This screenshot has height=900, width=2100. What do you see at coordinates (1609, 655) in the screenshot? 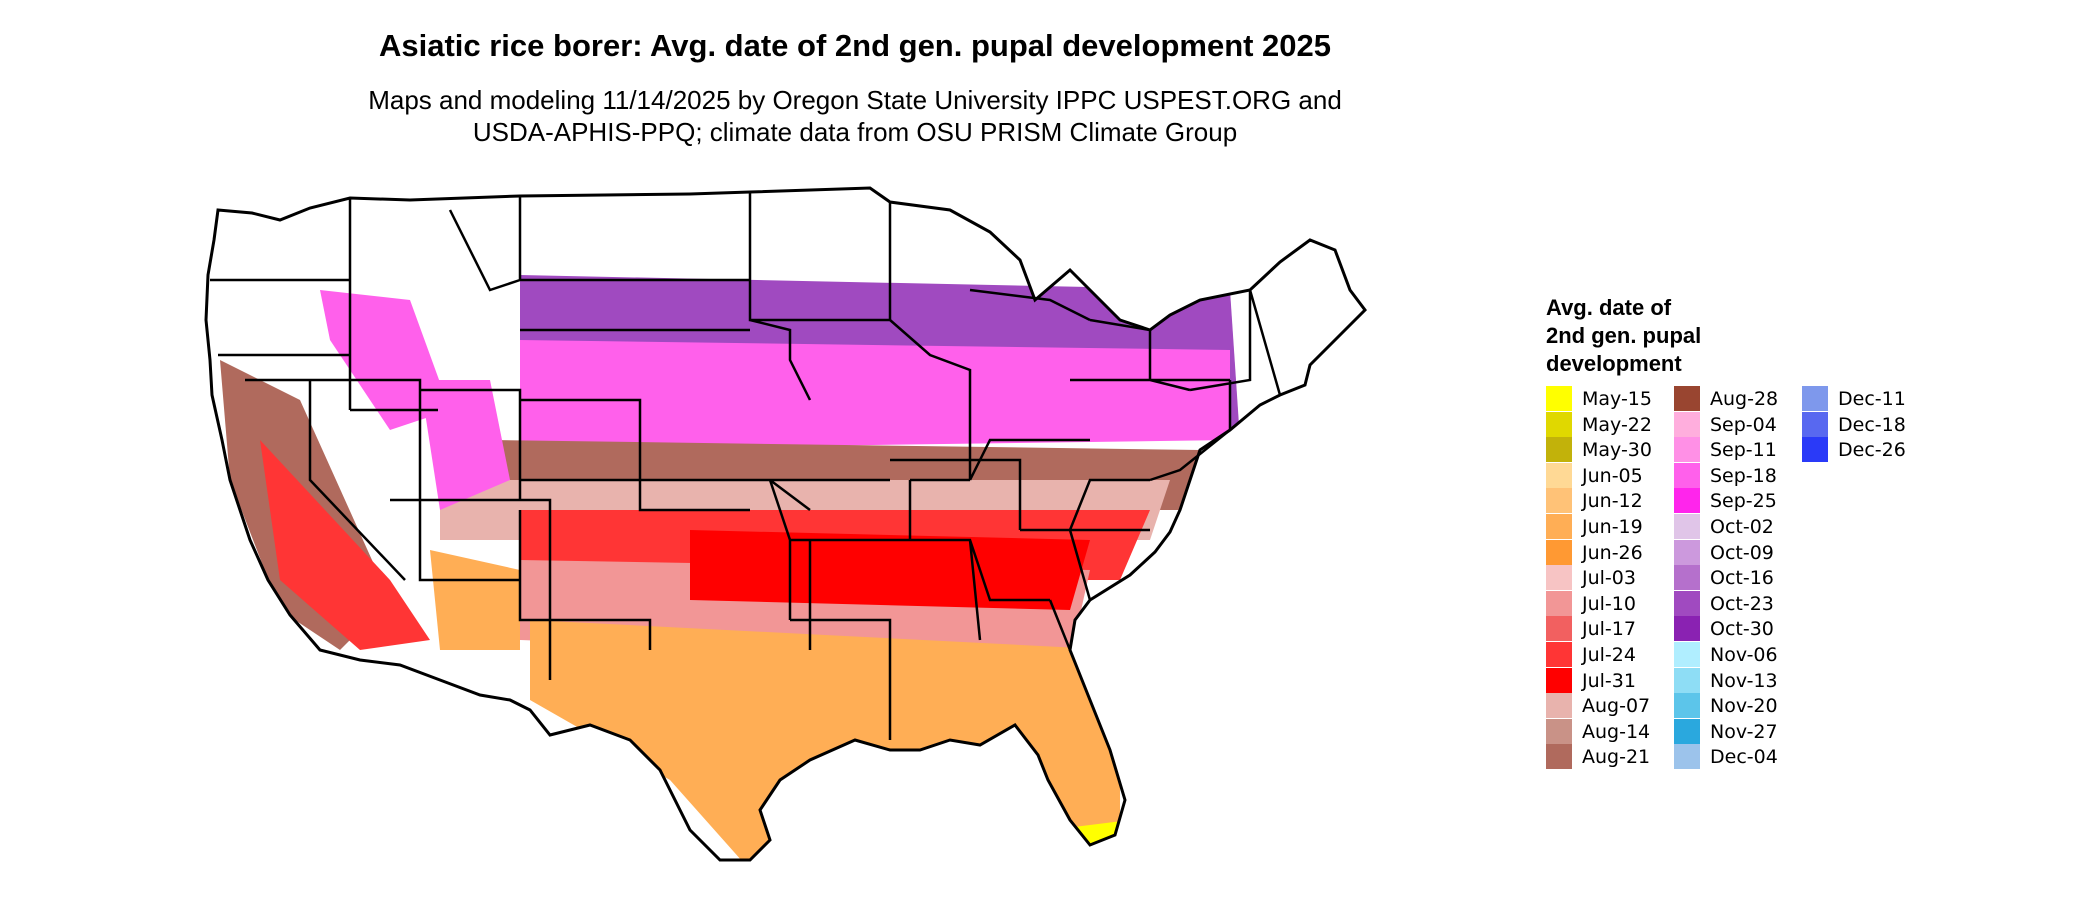
I see `legend-label: Jul-24` at bounding box center [1609, 655].